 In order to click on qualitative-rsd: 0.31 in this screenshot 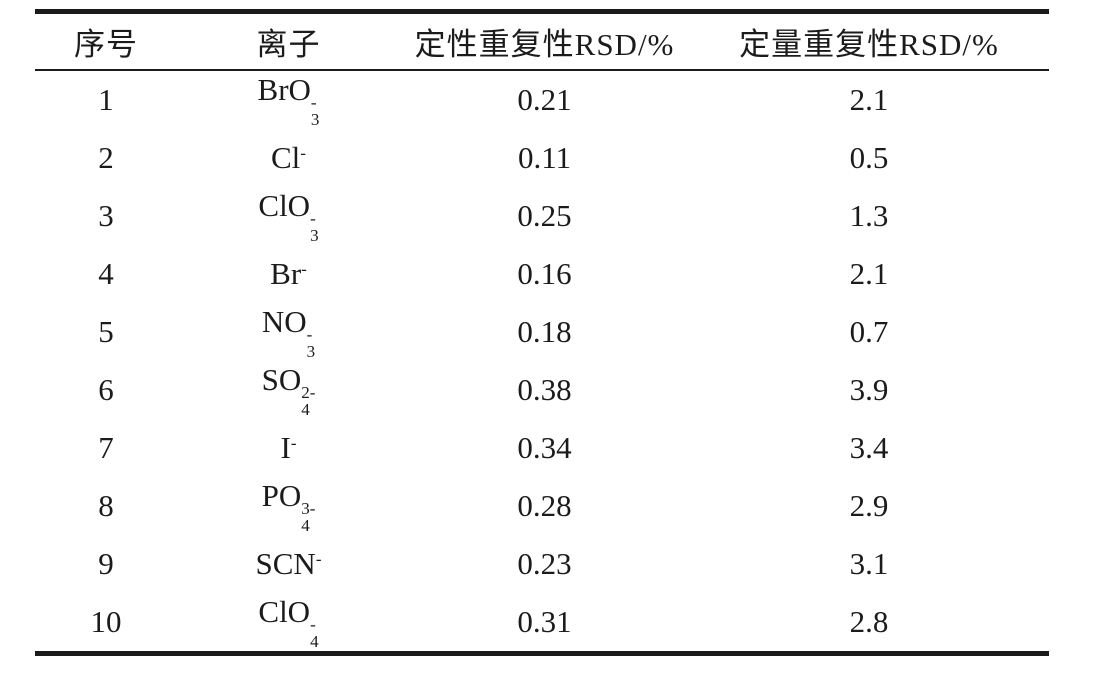, I will do `click(544, 621)`.